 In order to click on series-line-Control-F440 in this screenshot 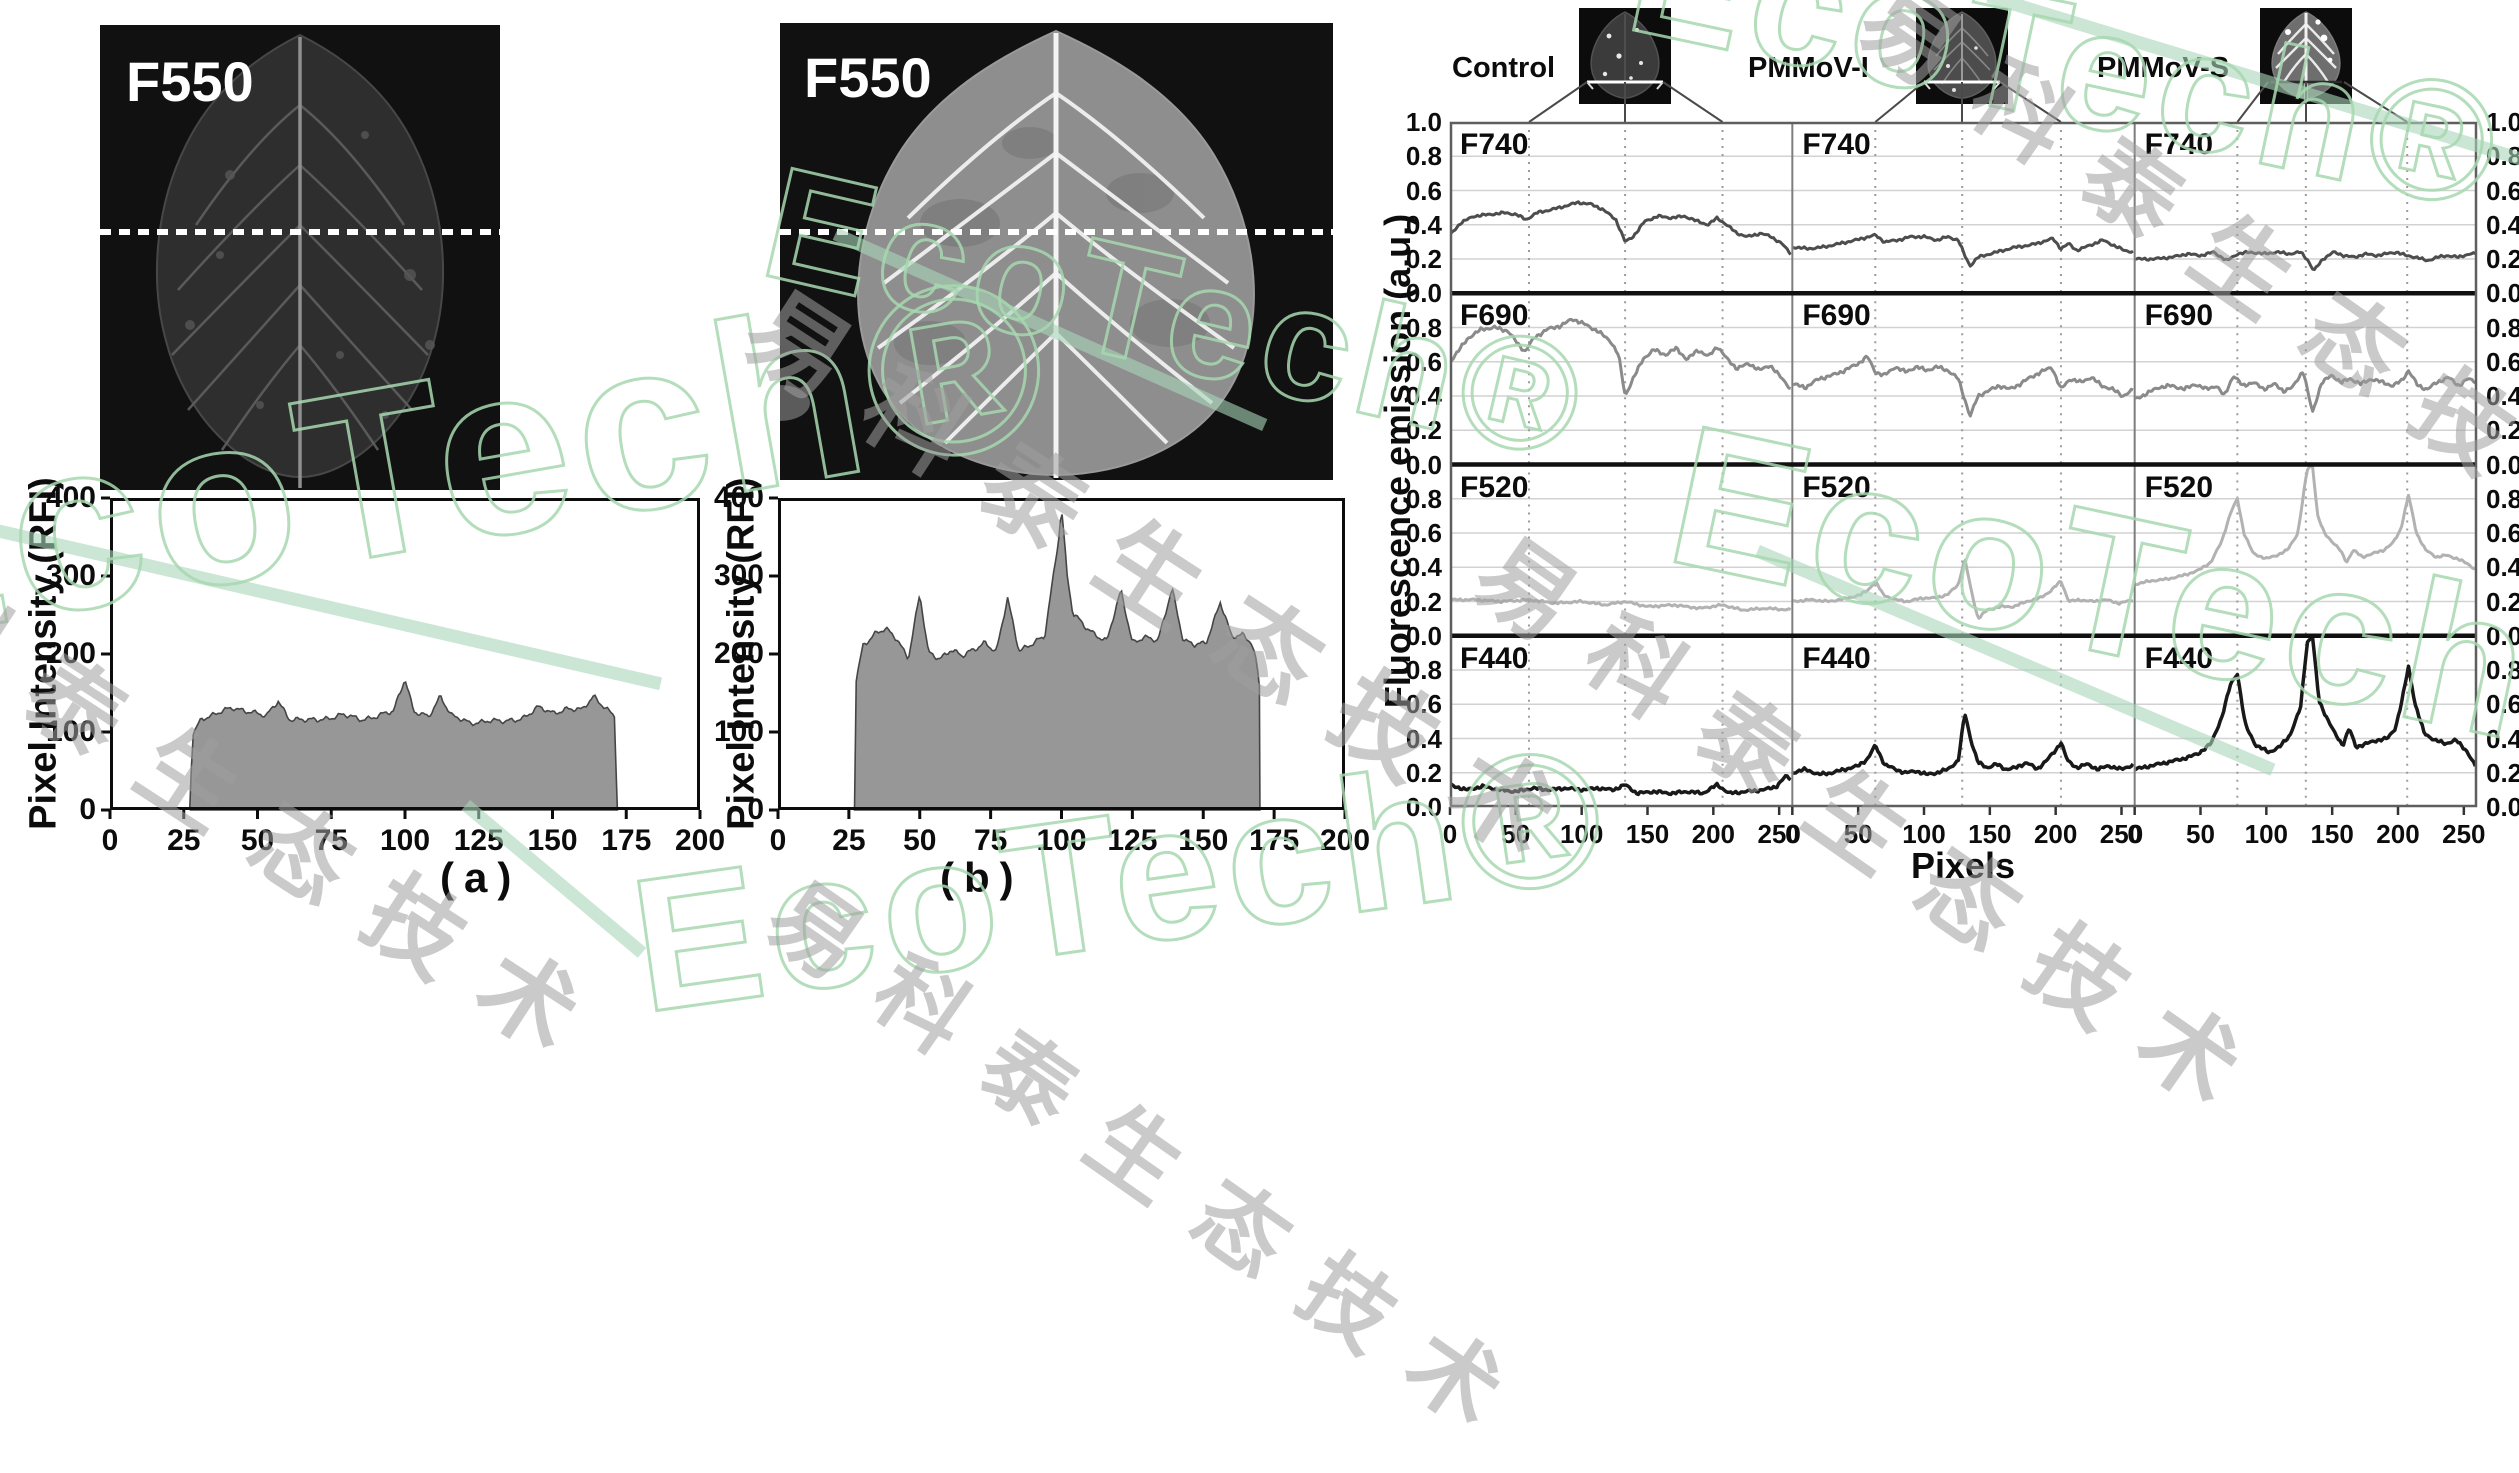, I will do `click(1621, 785)`.